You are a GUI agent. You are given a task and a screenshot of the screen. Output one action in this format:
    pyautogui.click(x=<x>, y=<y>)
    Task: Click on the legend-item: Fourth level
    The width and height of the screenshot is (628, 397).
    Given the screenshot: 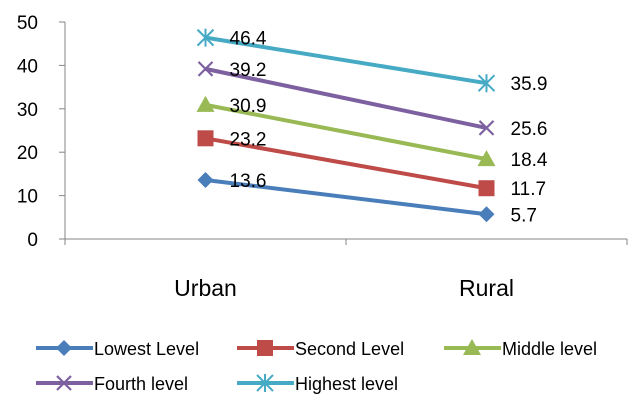 What is the action you would take?
    pyautogui.click(x=112, y=384)
    